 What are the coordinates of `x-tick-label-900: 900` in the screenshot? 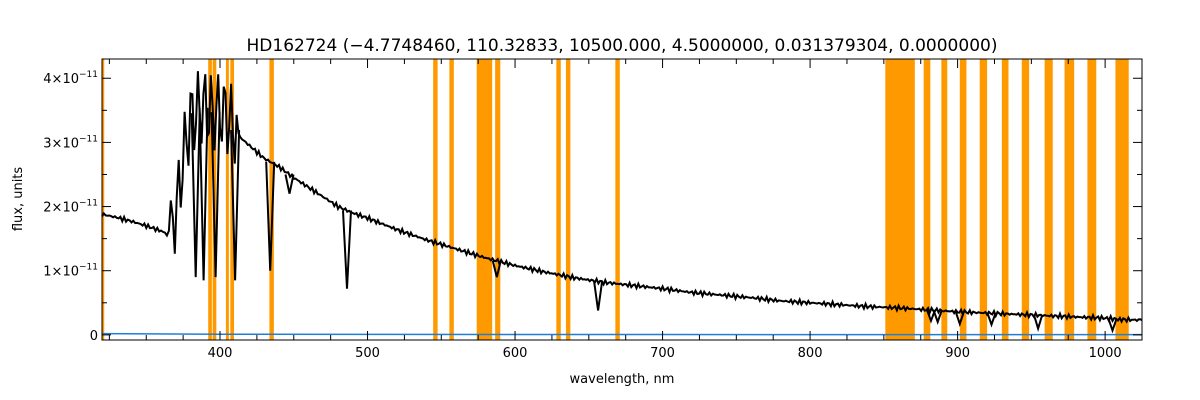 It's located at (957, 353).